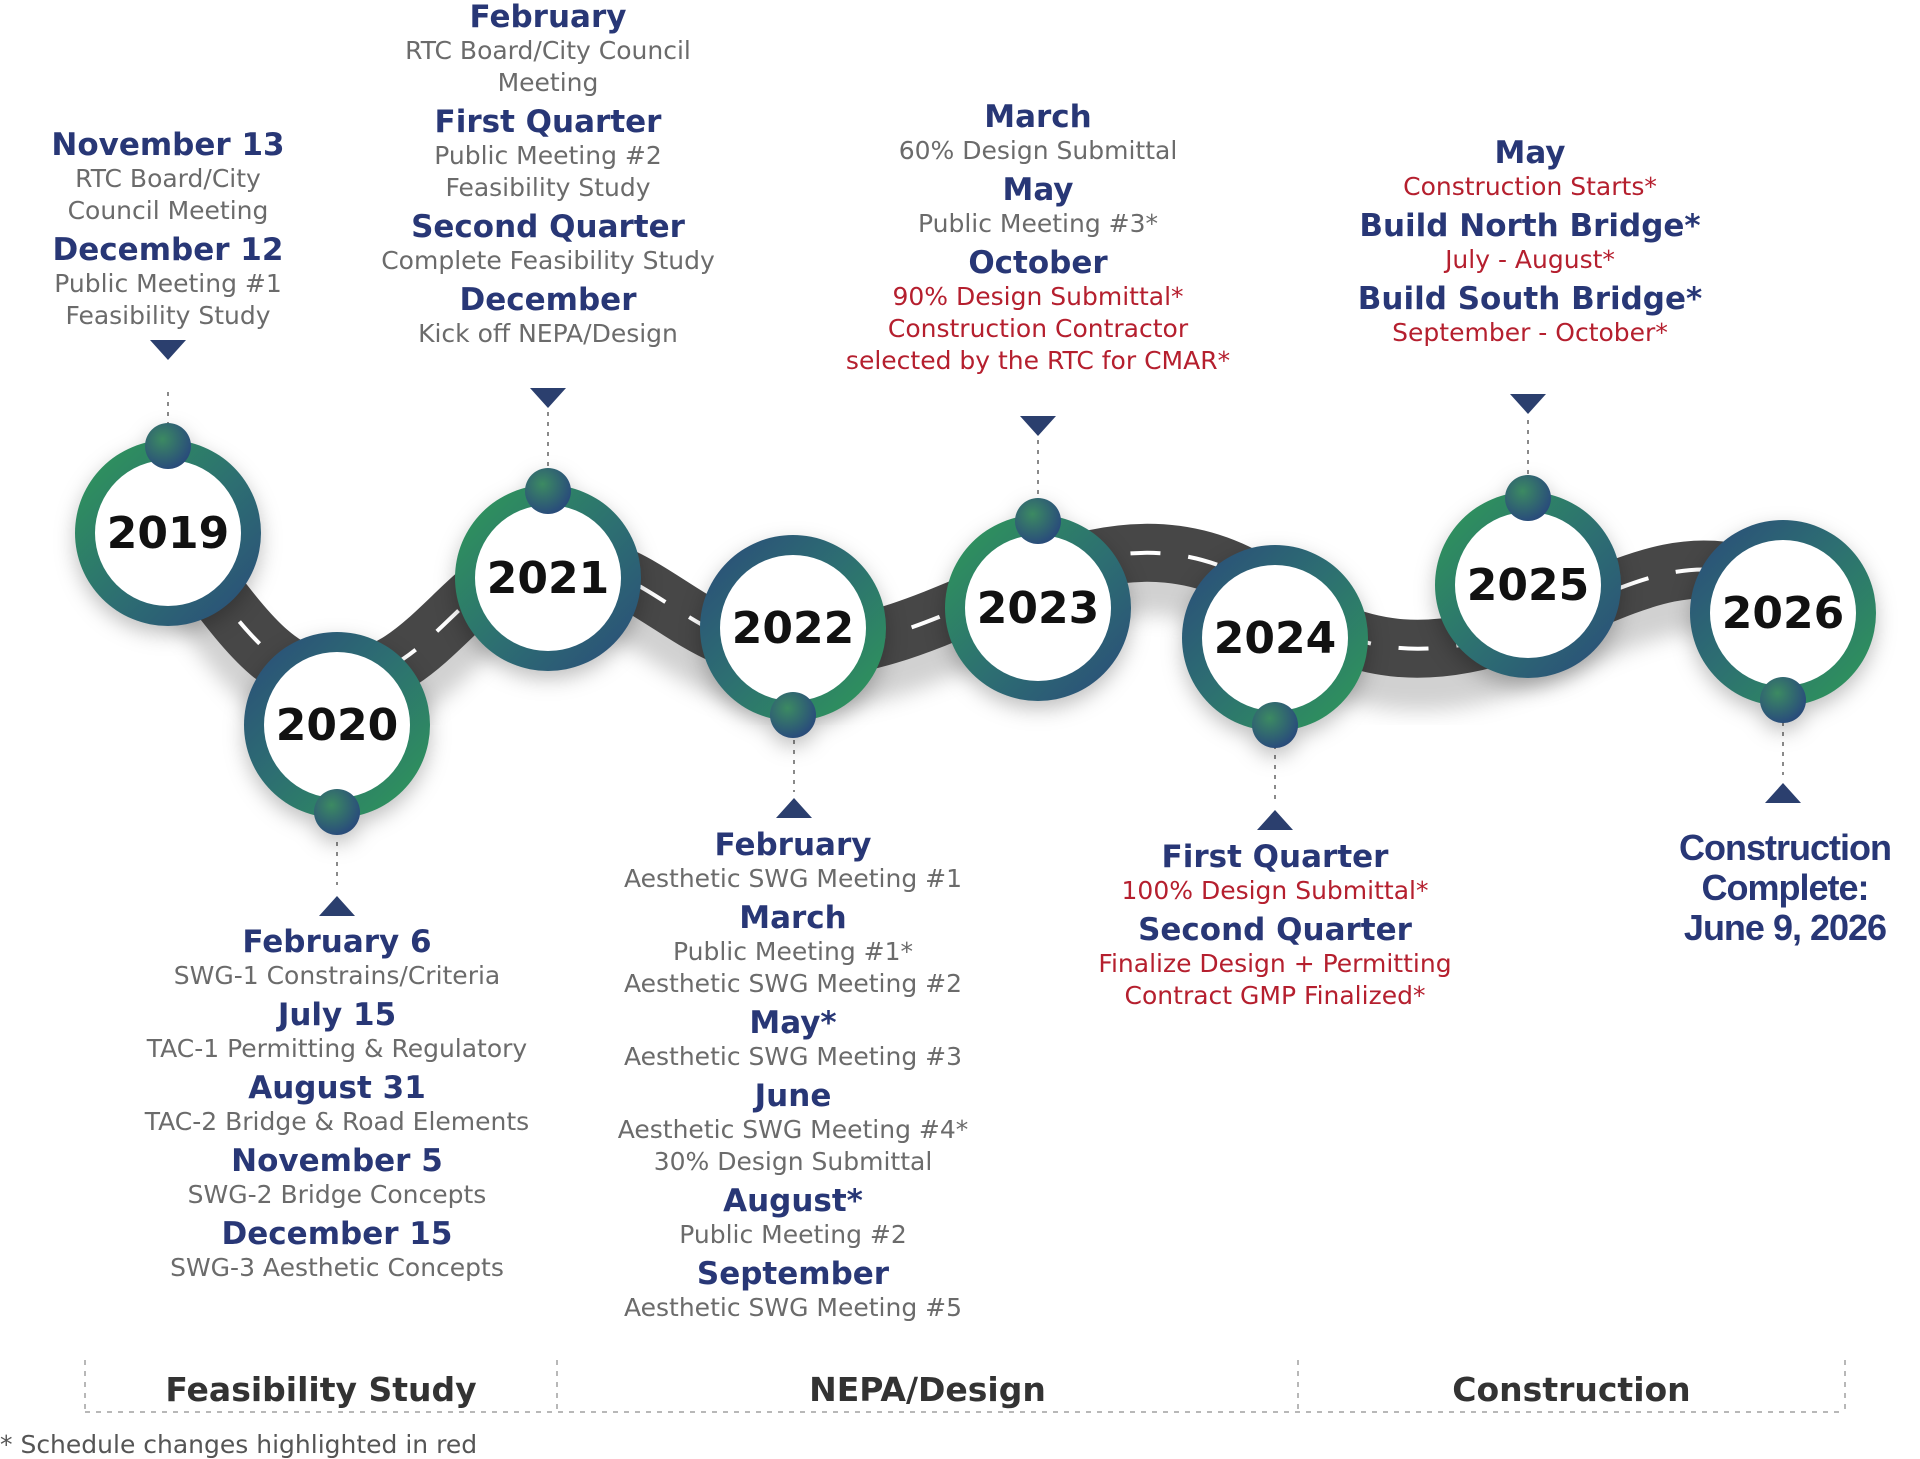 The image size is (1920, 1459). Describe the element at coordinates (793, 1023) in the screenshot. I see `milestone-heading: May*` at that location.